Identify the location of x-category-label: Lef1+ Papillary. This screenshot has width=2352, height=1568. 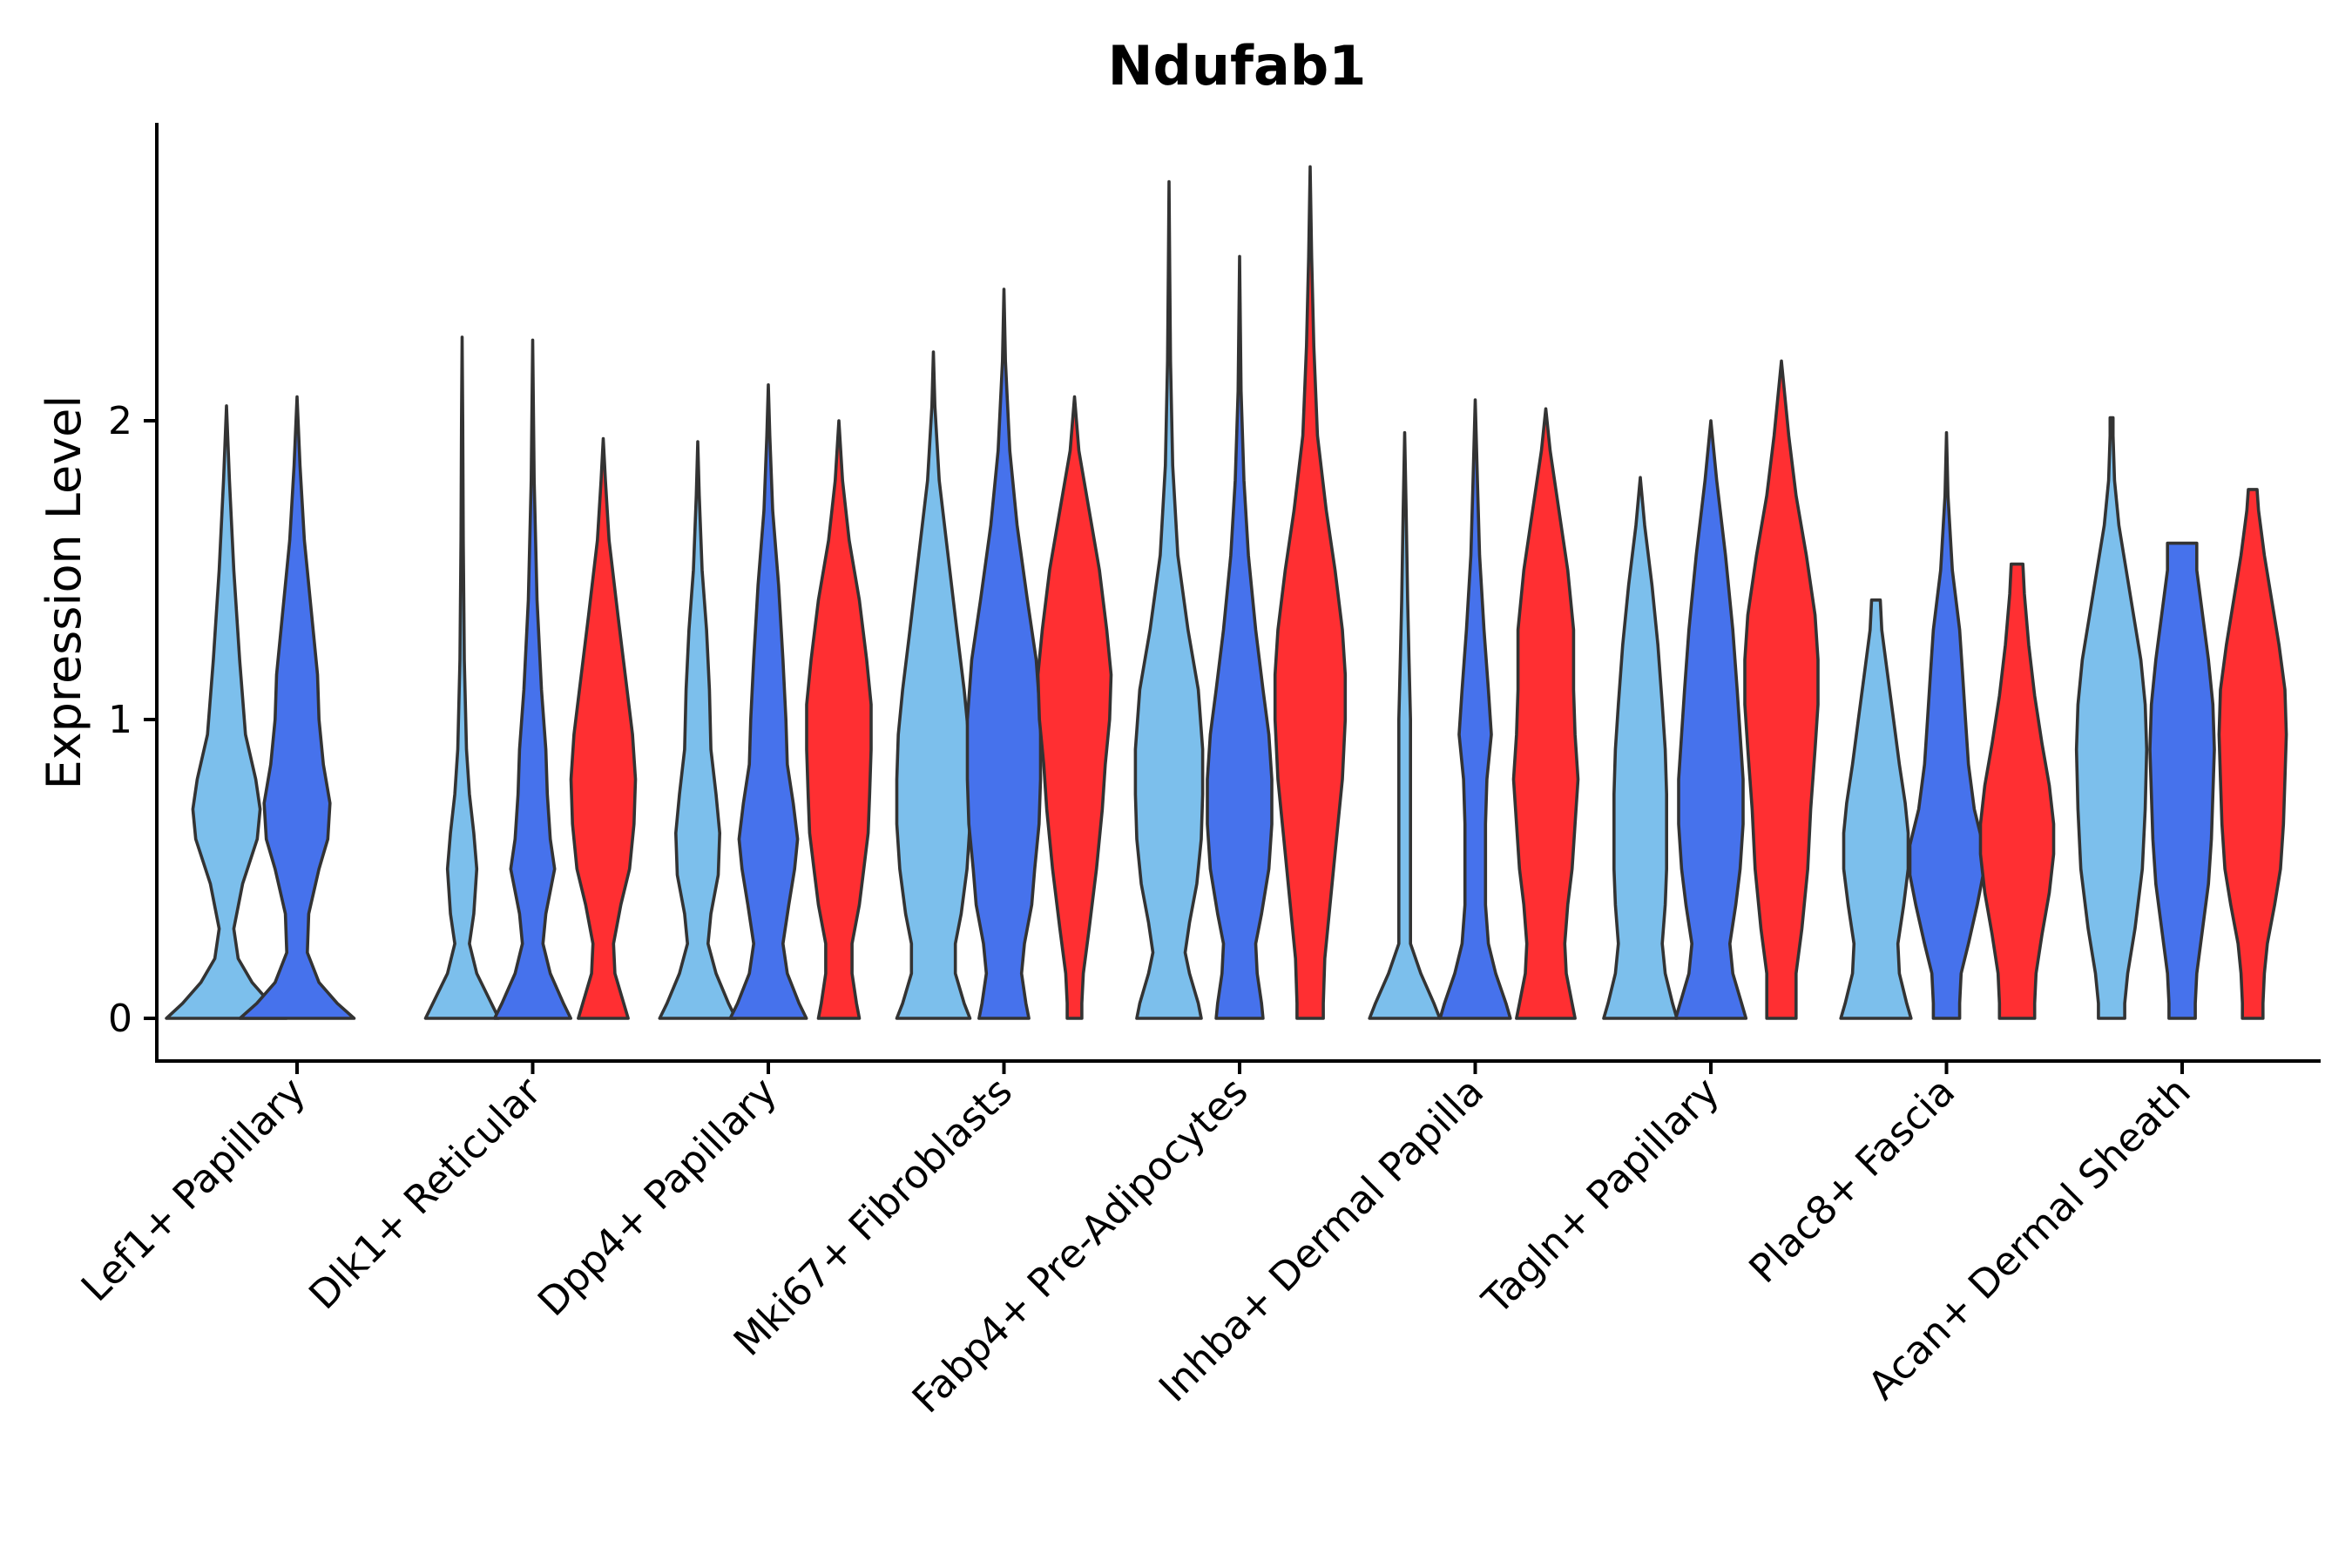
(193, 1189).